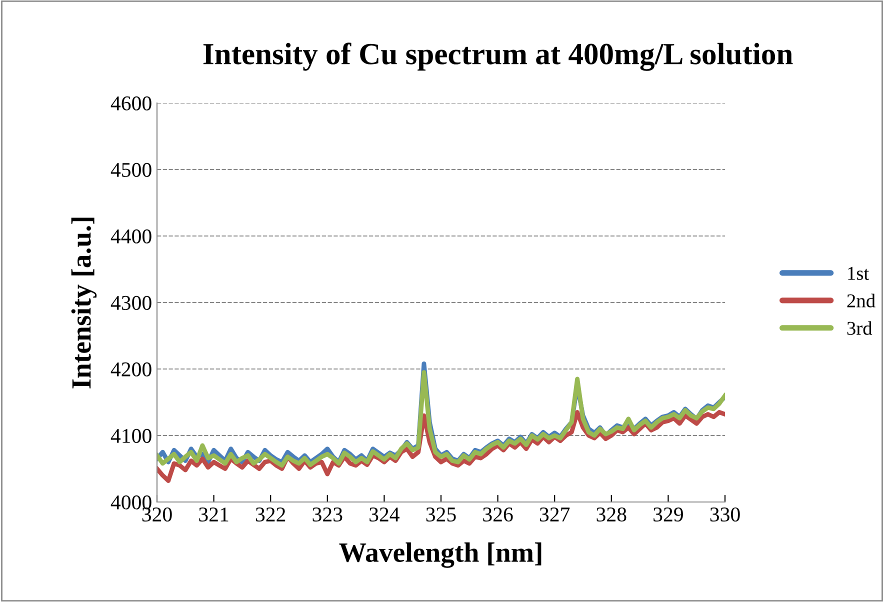 This screenshot has height=602, width=884. What do you see at coordinates (859, 273) in the screenshot?
I see `legend-label: 1st` at bounding box center [859, 273].